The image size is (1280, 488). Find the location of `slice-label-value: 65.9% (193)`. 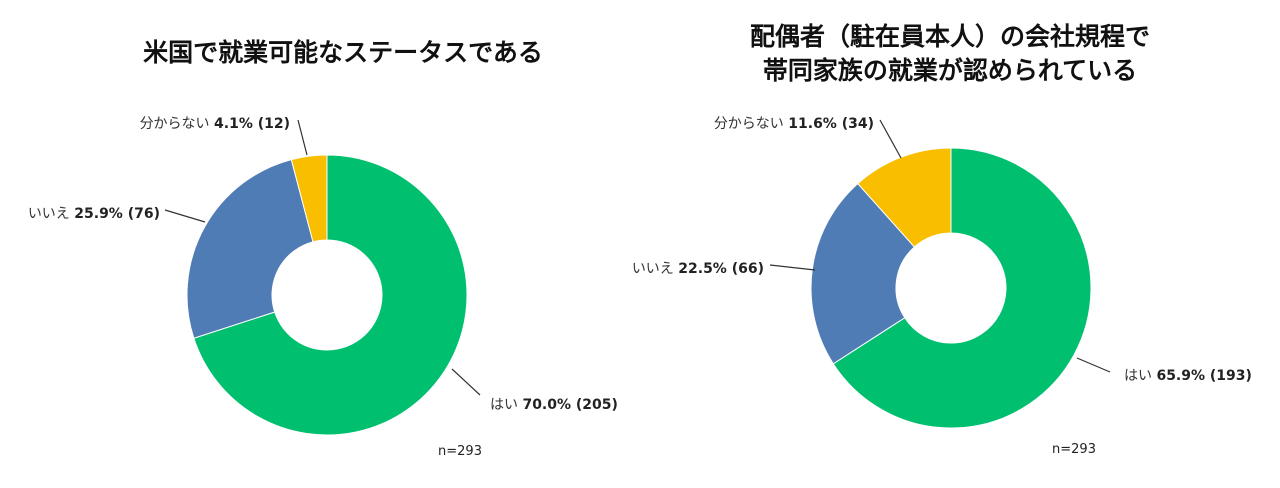

slice-label-value: 65.9% (193) is located at coordinates (1203, 376).